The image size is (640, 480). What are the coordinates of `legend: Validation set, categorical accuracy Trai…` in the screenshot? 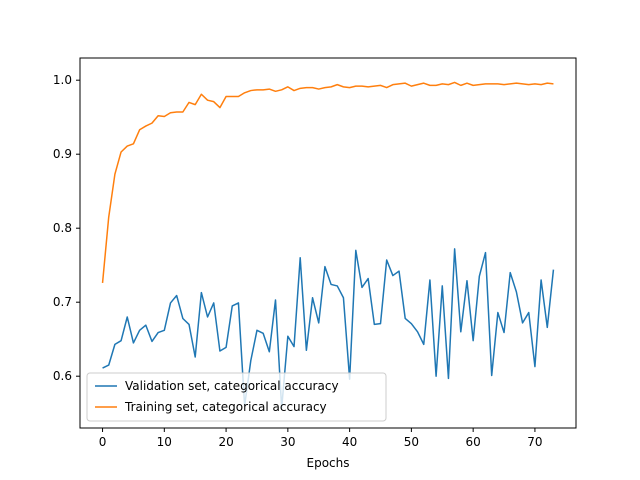 It's located at (236, 397).